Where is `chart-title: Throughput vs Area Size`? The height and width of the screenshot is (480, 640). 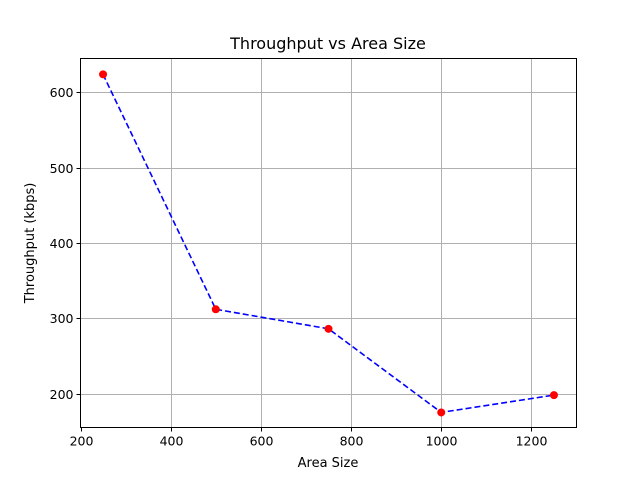 chart-title: Throughput vs Area Size is located at coordinates (327, 43).